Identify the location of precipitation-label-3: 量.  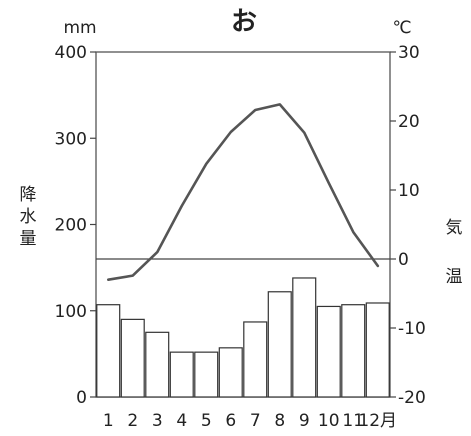
(28, 239).